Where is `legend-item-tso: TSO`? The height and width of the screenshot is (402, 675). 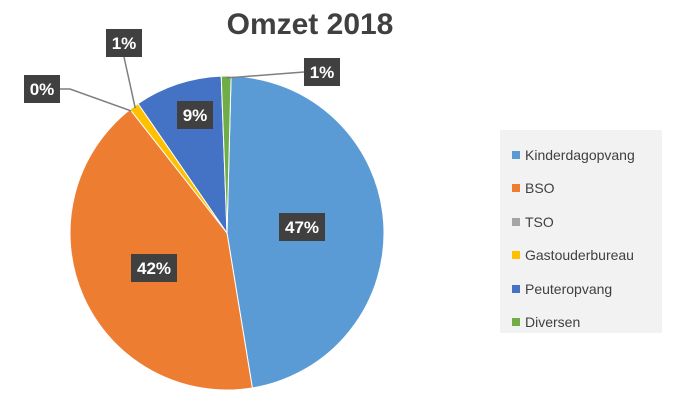
legend-item-tso: TSO is located at coordinates (587, 222).